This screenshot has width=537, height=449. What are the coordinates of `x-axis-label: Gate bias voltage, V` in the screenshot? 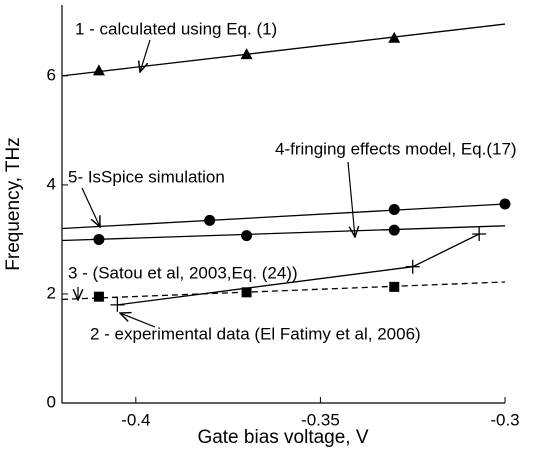 It's located at (282, 437).